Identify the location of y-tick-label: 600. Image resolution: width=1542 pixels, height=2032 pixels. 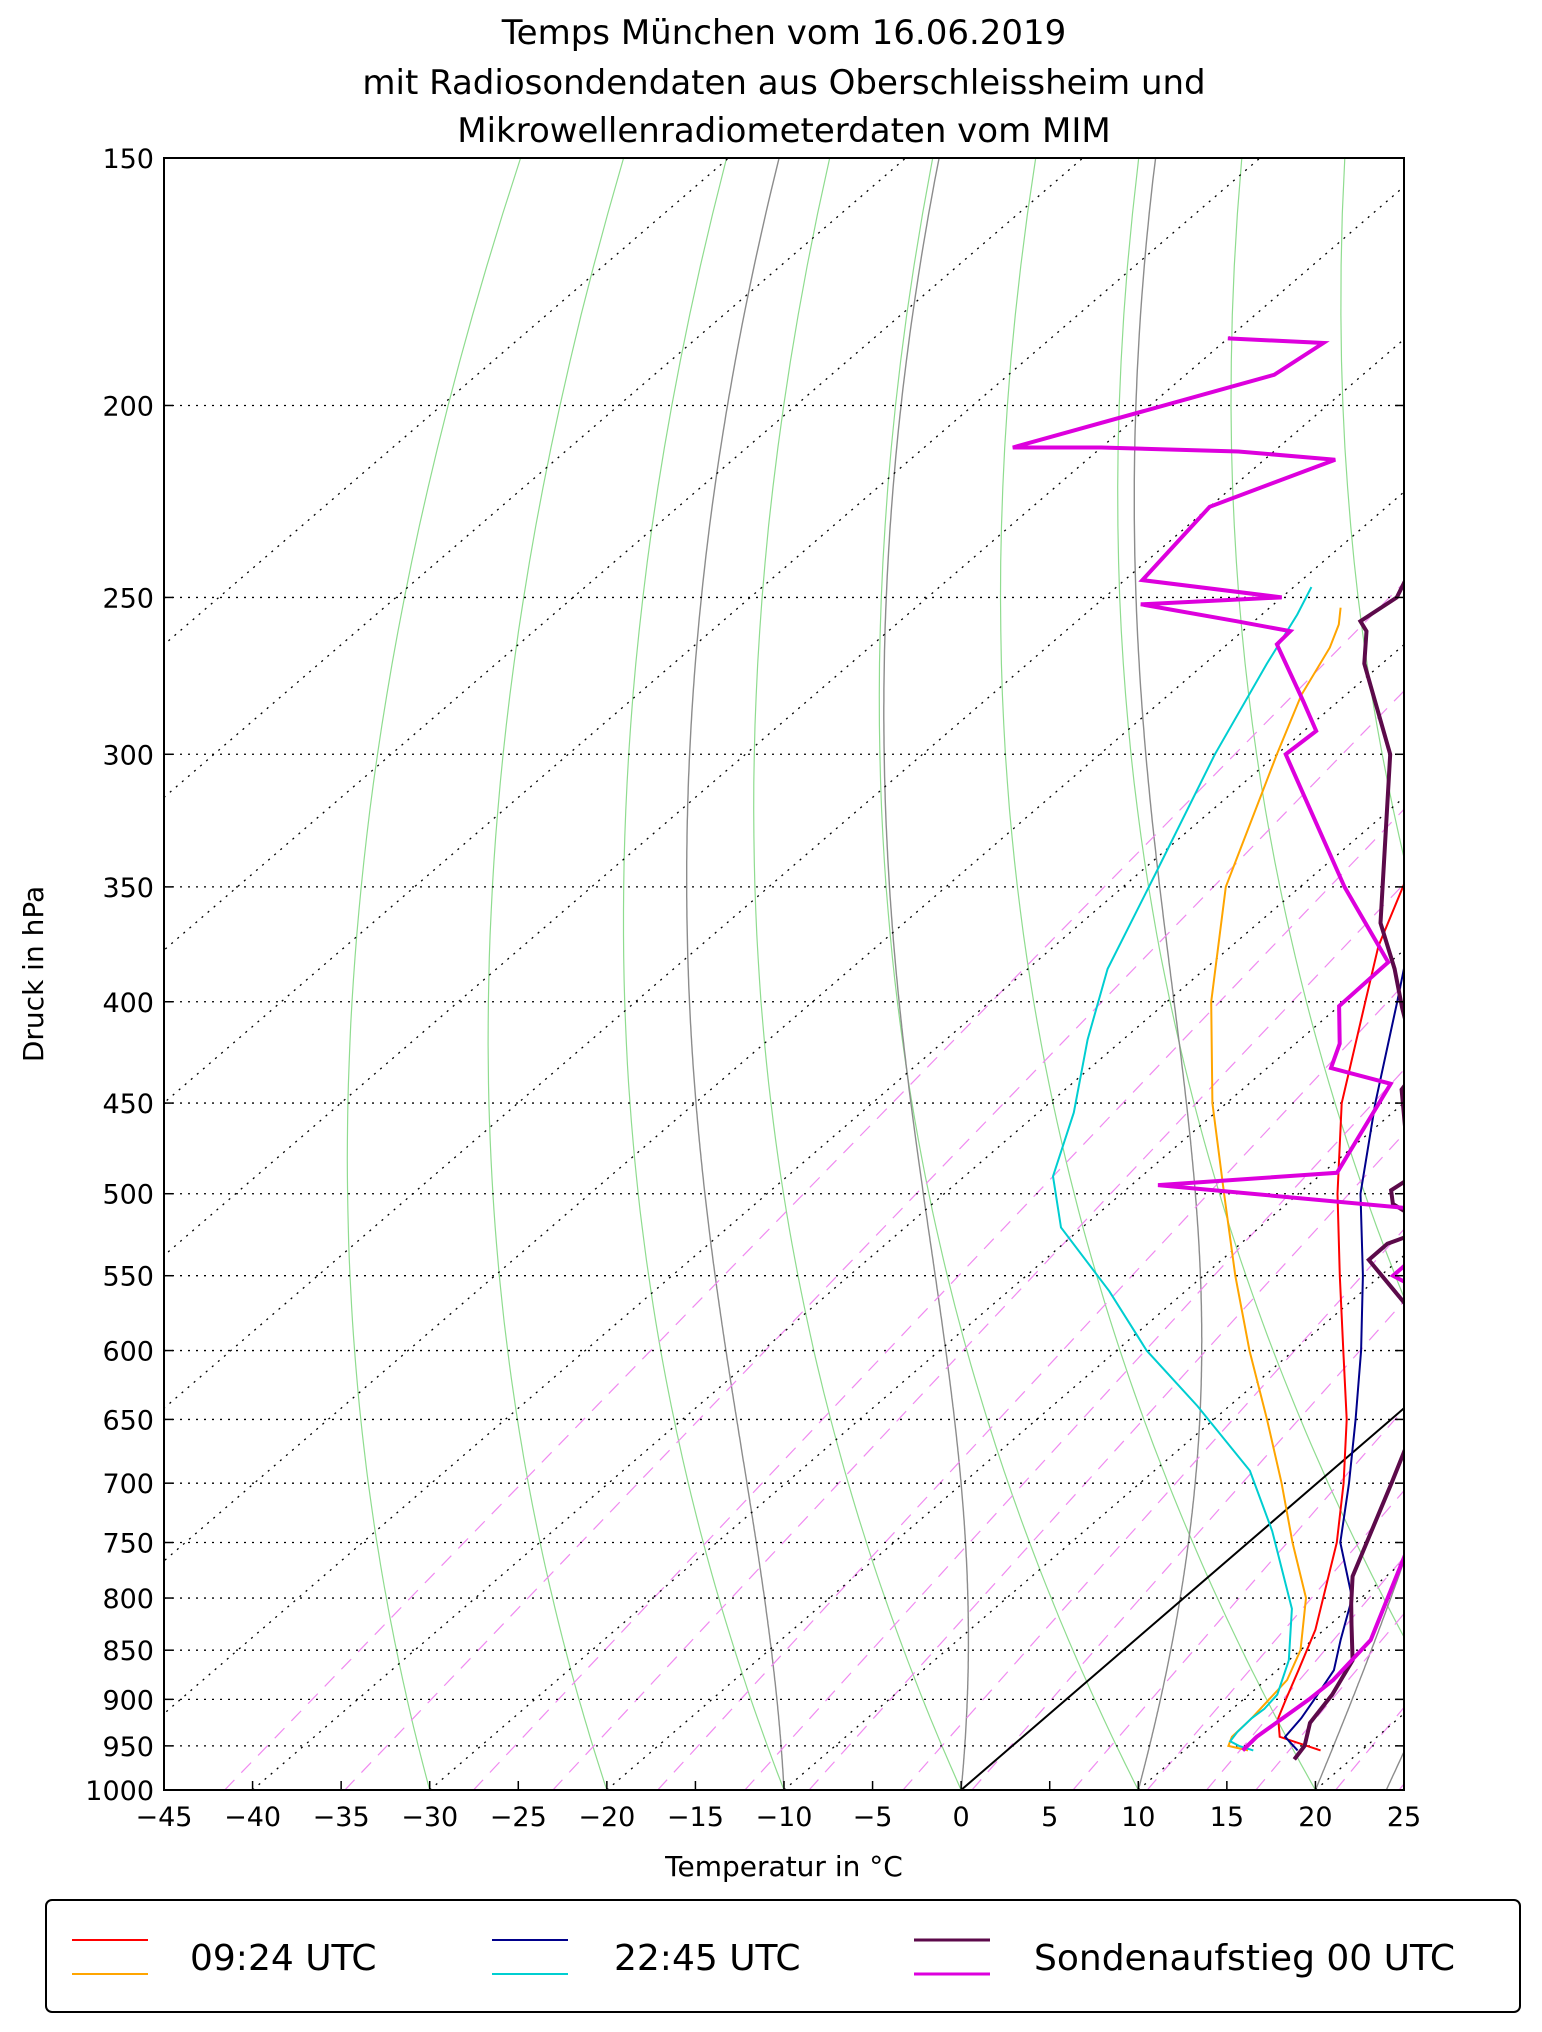
(128, 1352).